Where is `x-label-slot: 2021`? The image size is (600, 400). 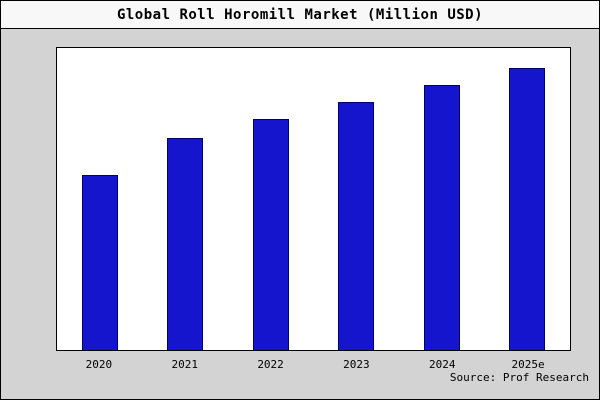 x-label-slot: 2021 is located at coordinates (185, 362).